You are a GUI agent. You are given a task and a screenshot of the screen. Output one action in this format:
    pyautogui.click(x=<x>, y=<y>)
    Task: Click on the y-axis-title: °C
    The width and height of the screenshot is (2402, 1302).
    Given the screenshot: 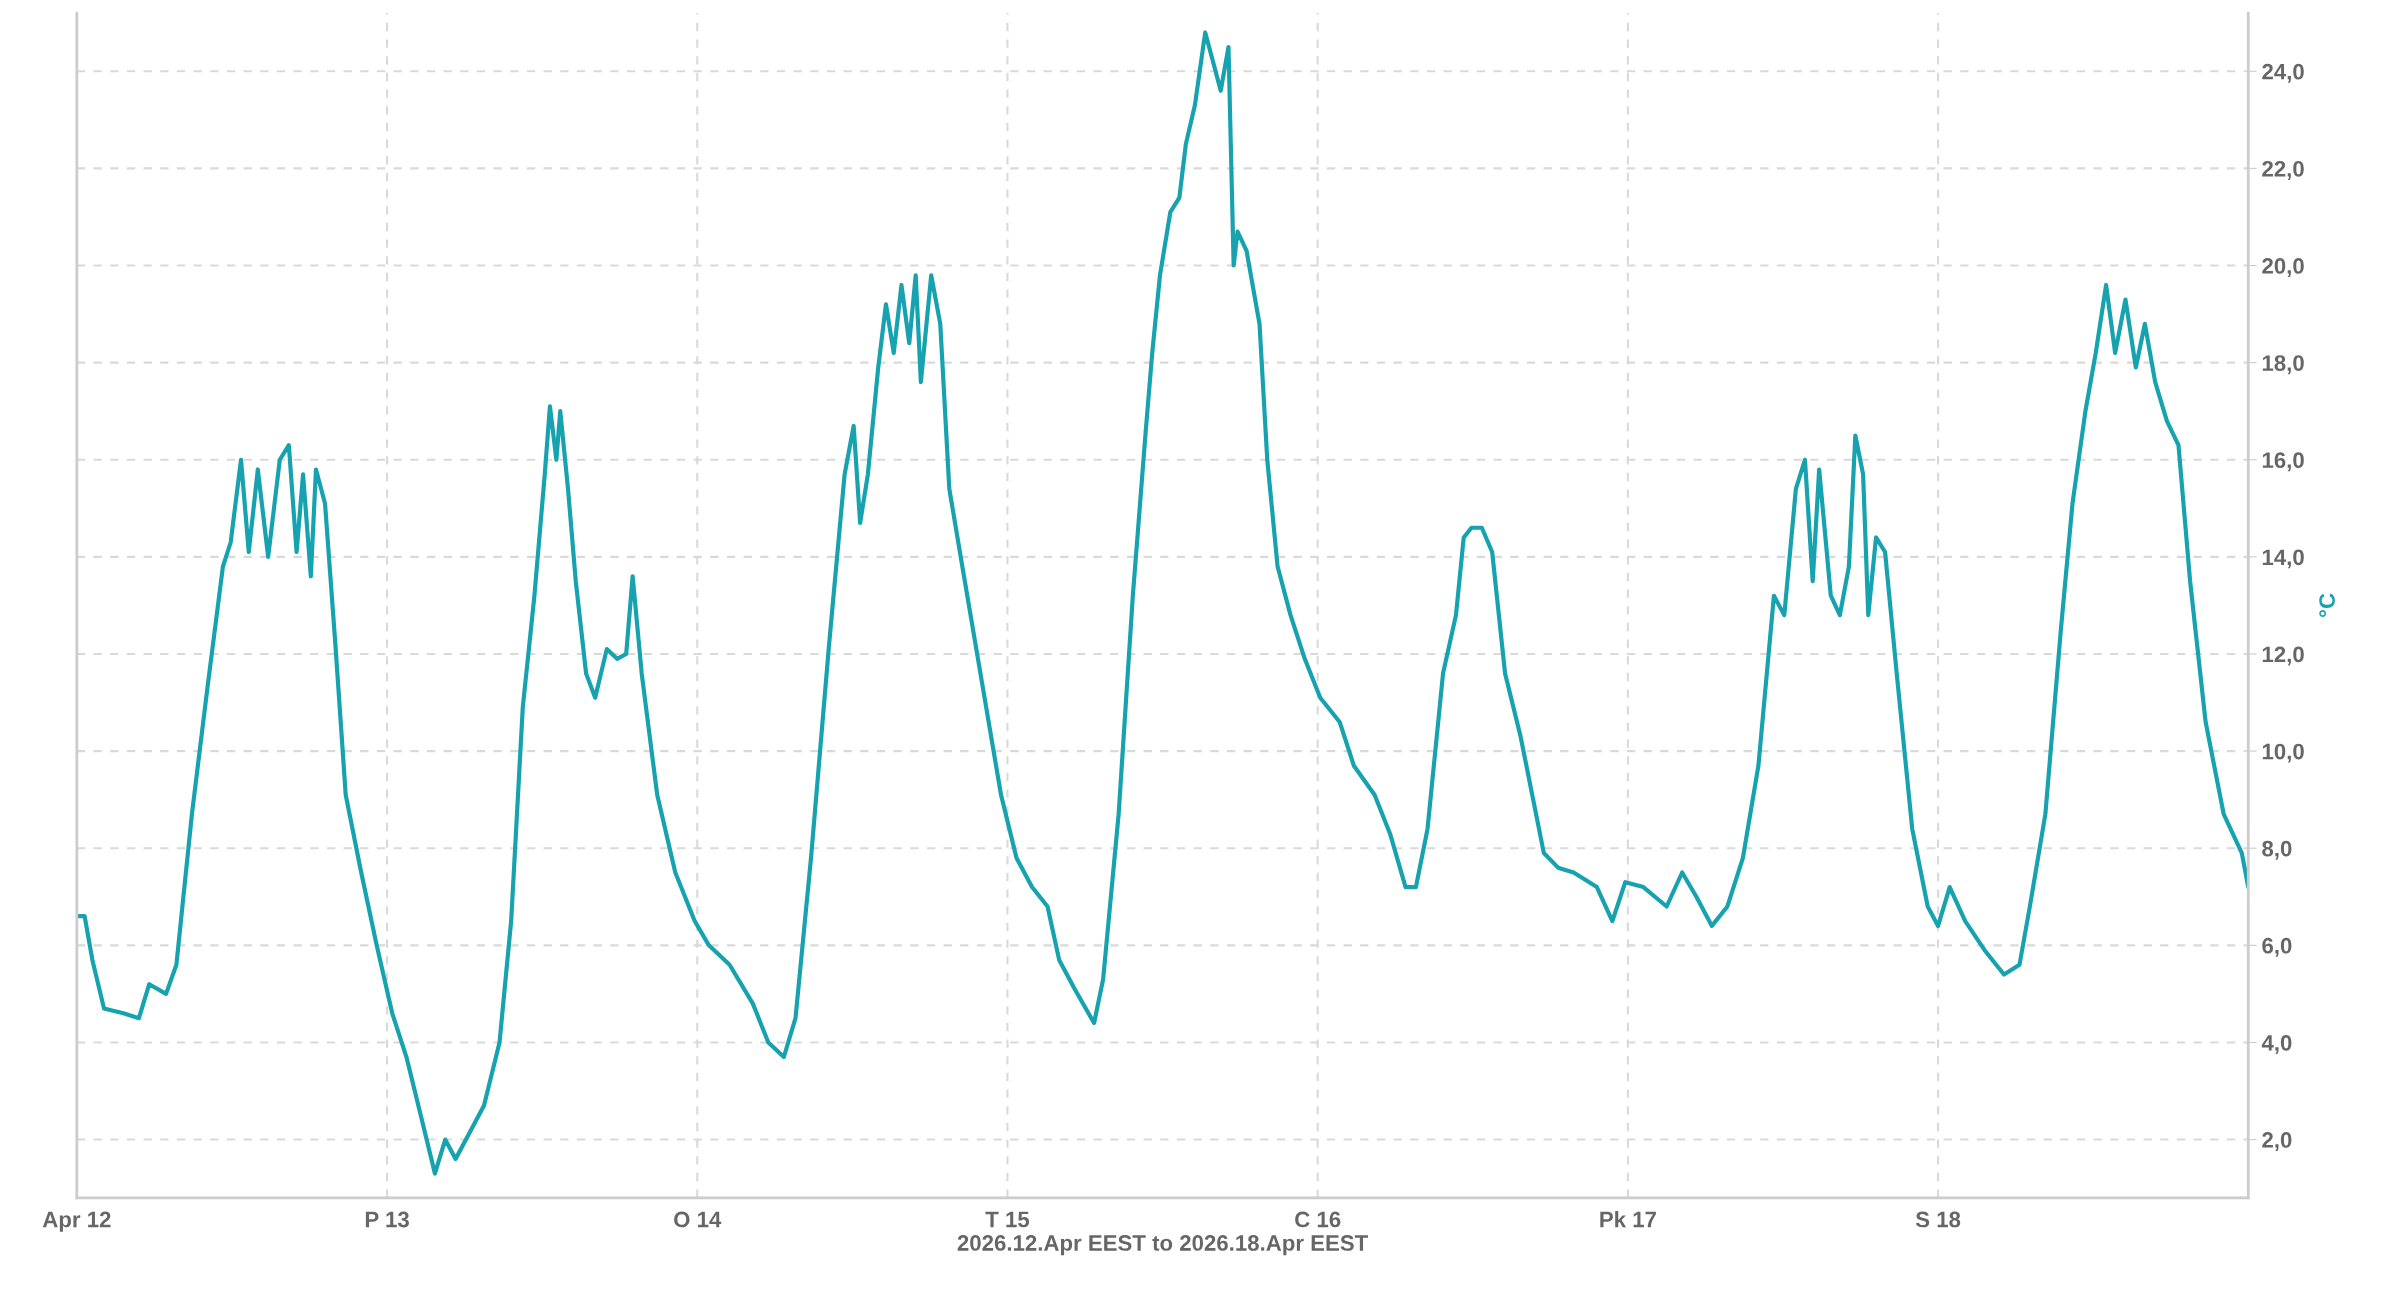 What is the action you would take?
    pyautogui.click(x=2327, y=605)
    